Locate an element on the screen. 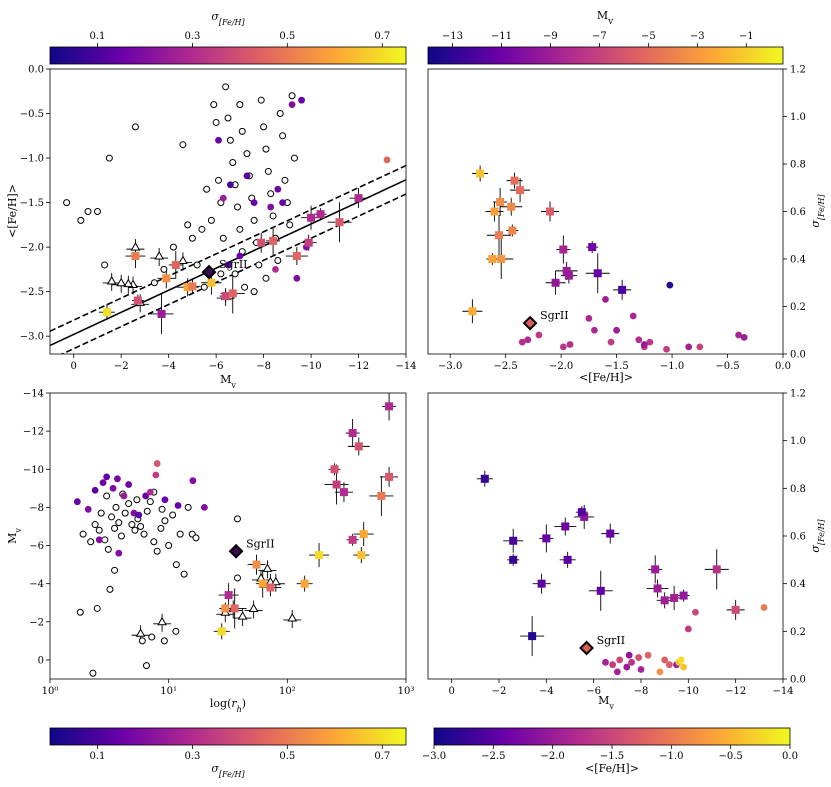 The height and width of the screenshot is (787, 831). x-tick-label: −4 is located at coordinates (546, 691).